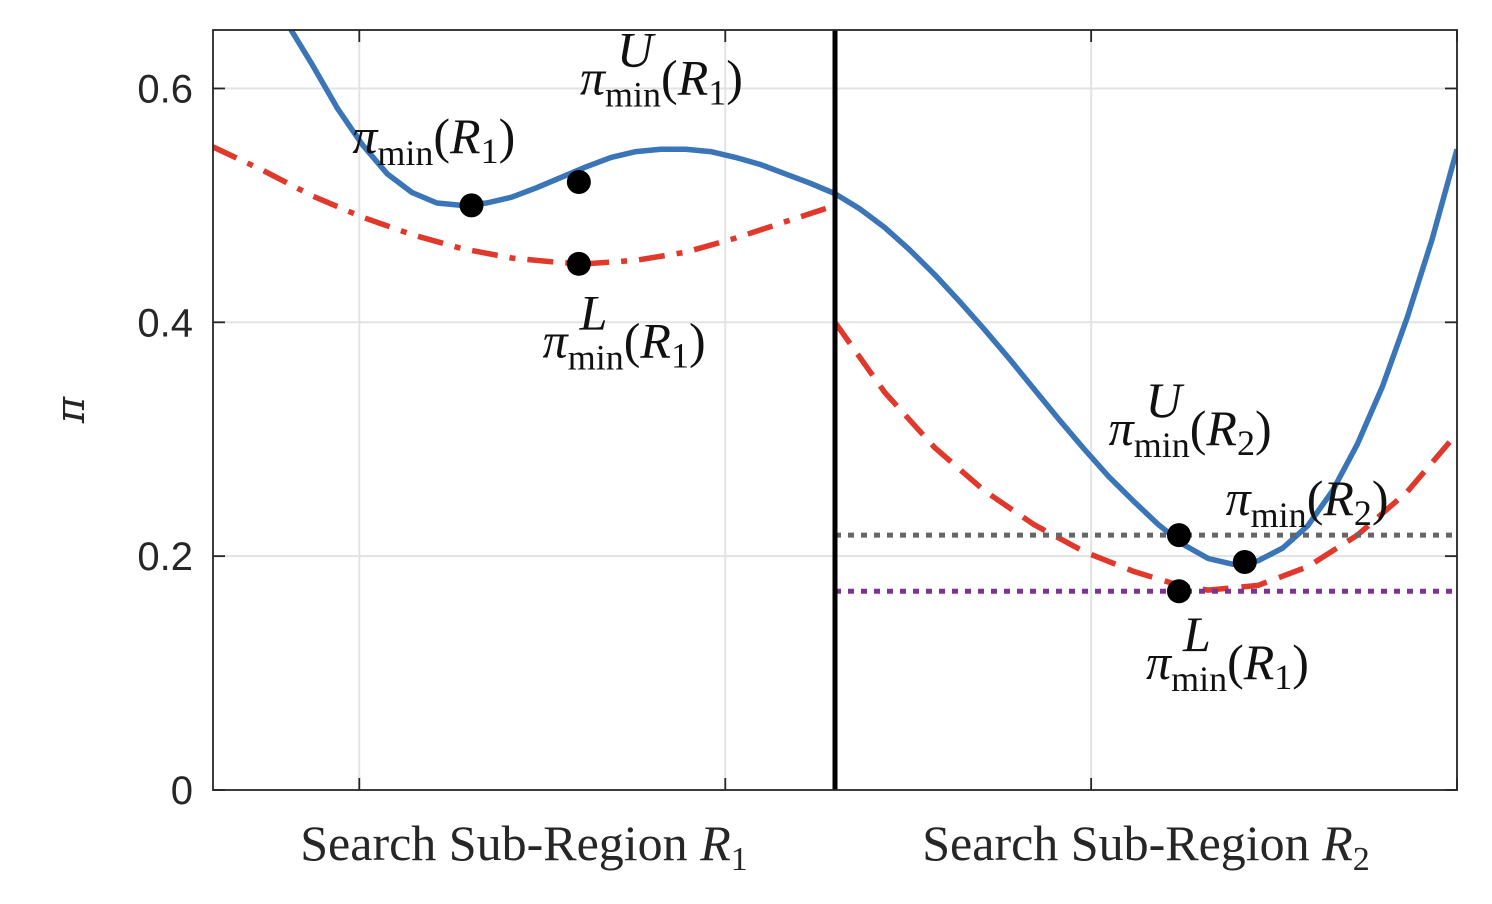 The image size is (1492, 904). What do you see at coordinates (1361, 859) in the screenshot?
I see `region-label-index: 2` at bounding box center [1361, 859].